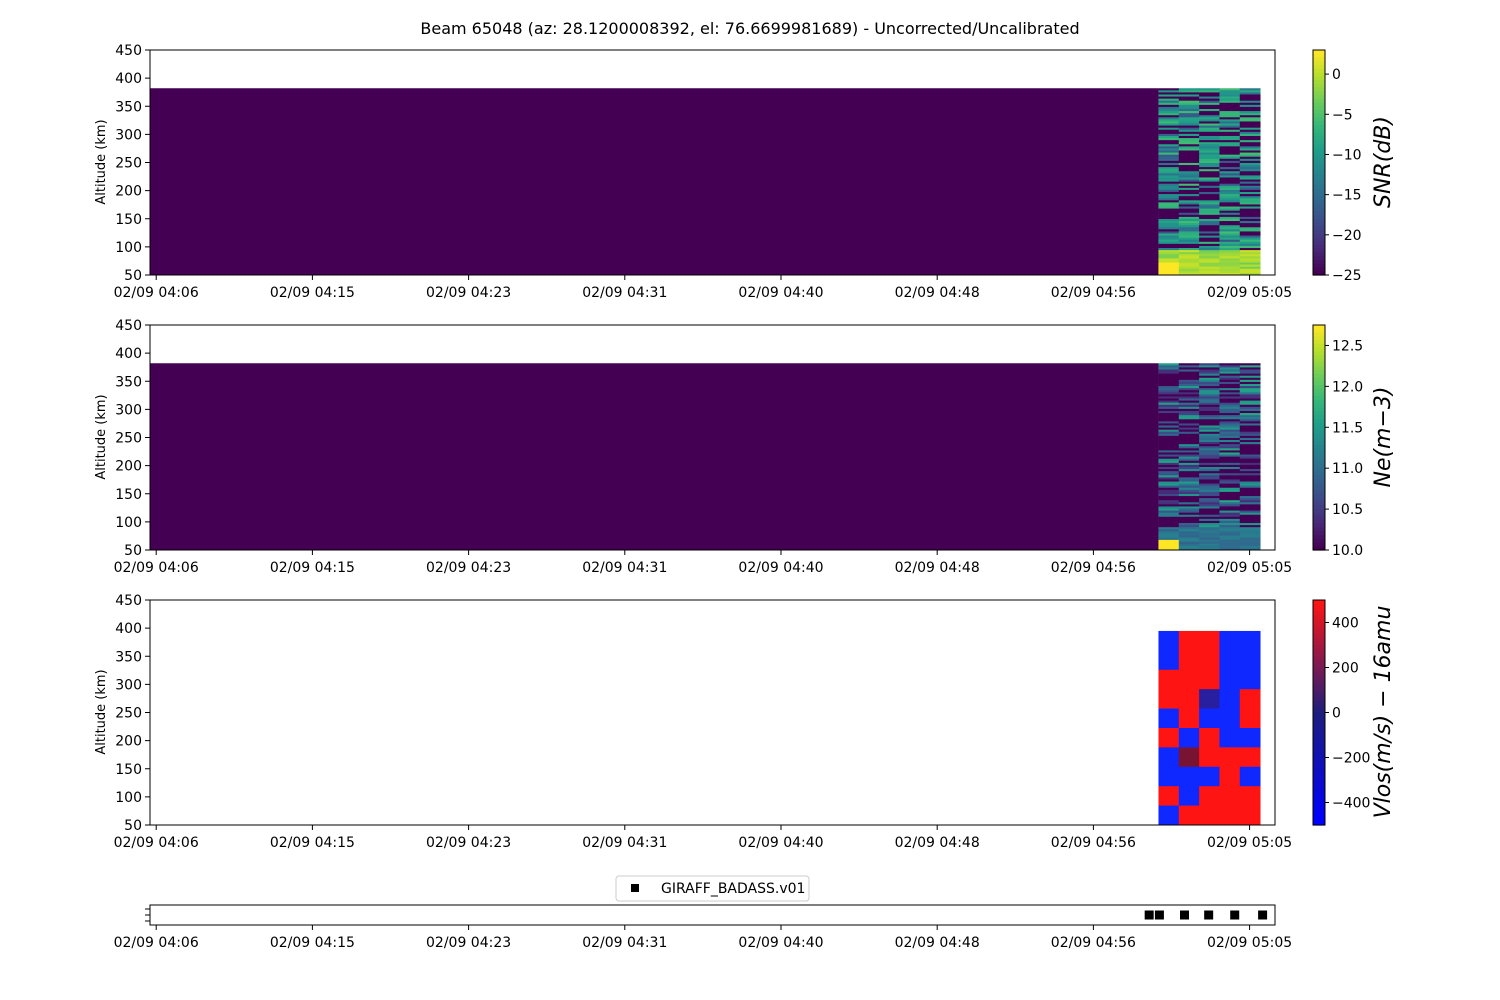 The height and width of the screenshot is (1000, 1500). I want to click on colorbar-frame, so click(1319, 162).